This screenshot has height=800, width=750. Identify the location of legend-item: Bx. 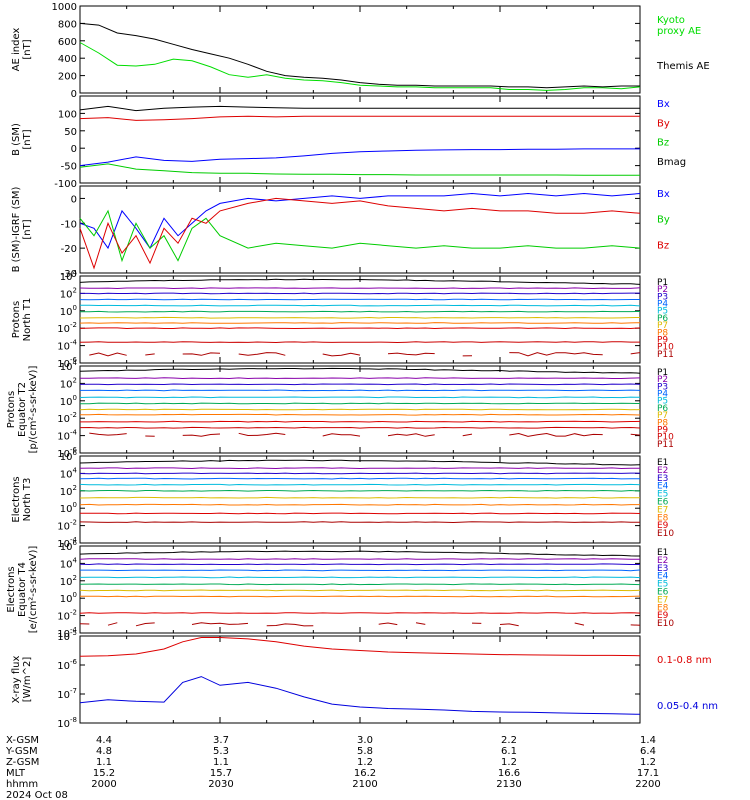
(663, 194).